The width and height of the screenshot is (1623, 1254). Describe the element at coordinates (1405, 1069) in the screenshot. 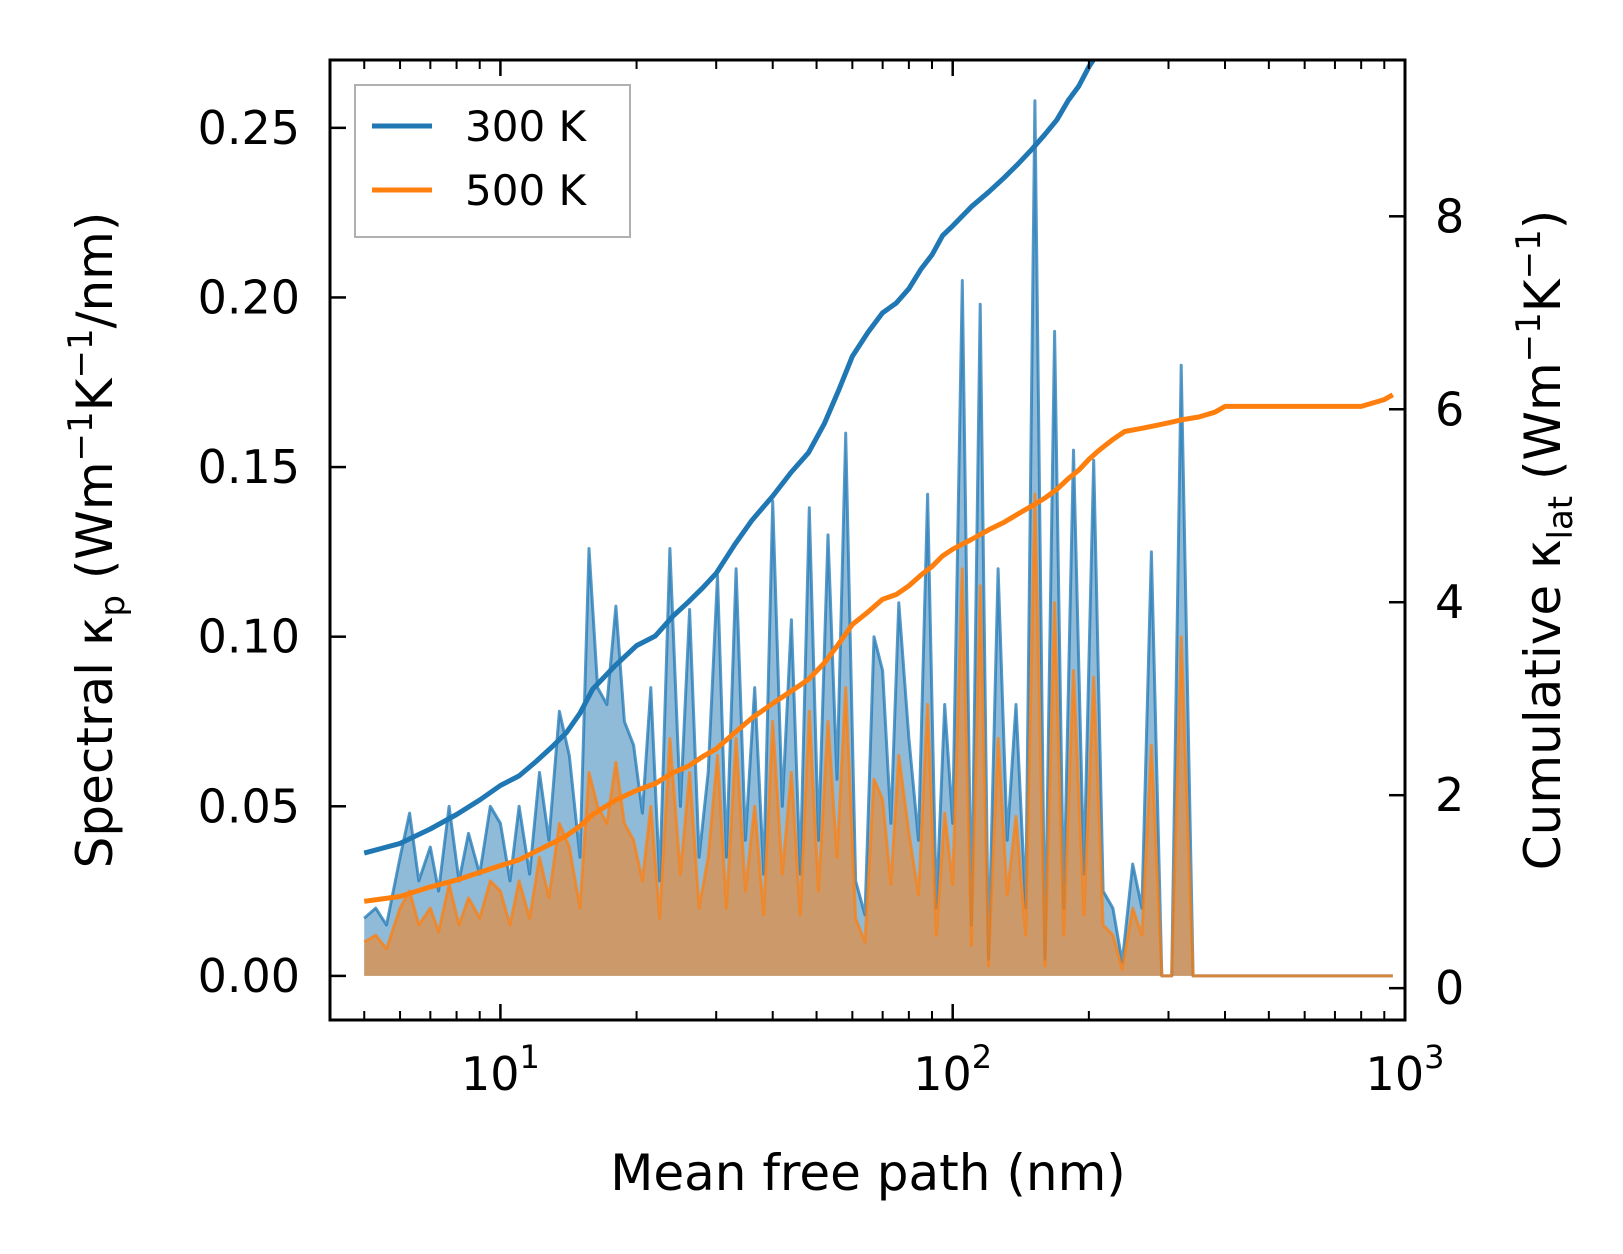

I see `x-tick-label: 10³` at that location.